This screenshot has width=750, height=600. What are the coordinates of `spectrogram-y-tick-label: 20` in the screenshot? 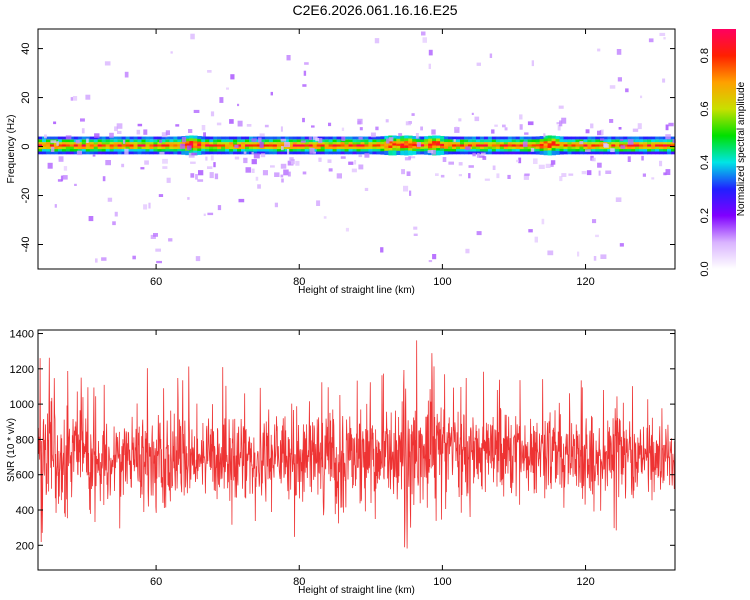 It's located at (26, 97).